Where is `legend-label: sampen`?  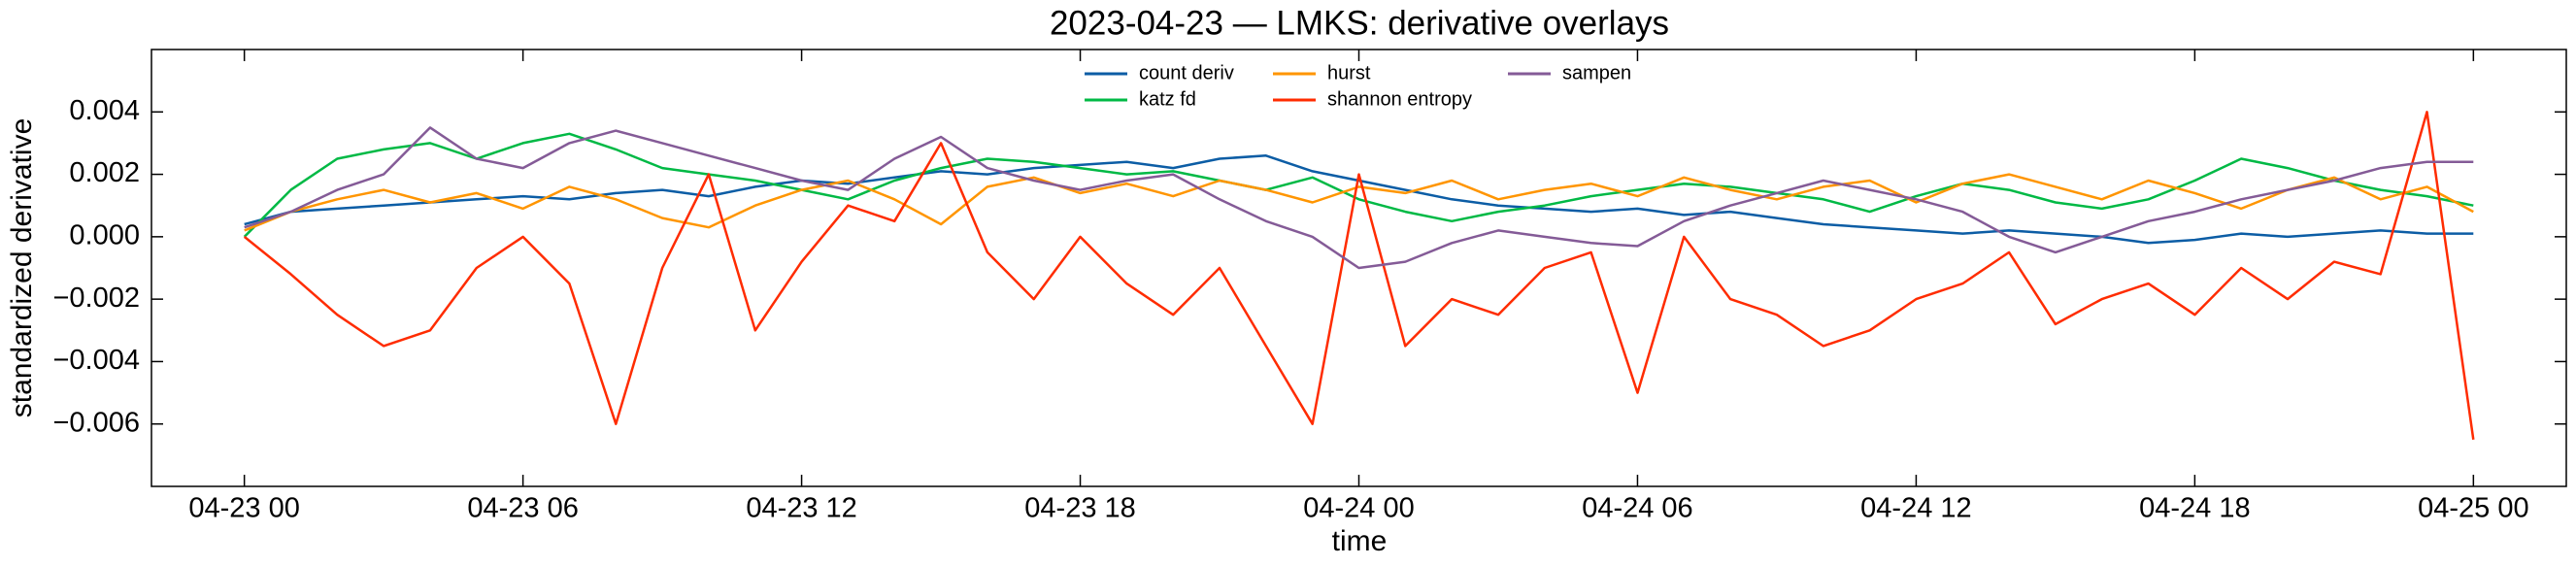
legend-label: sampen is located at coordinates (1597, 72).